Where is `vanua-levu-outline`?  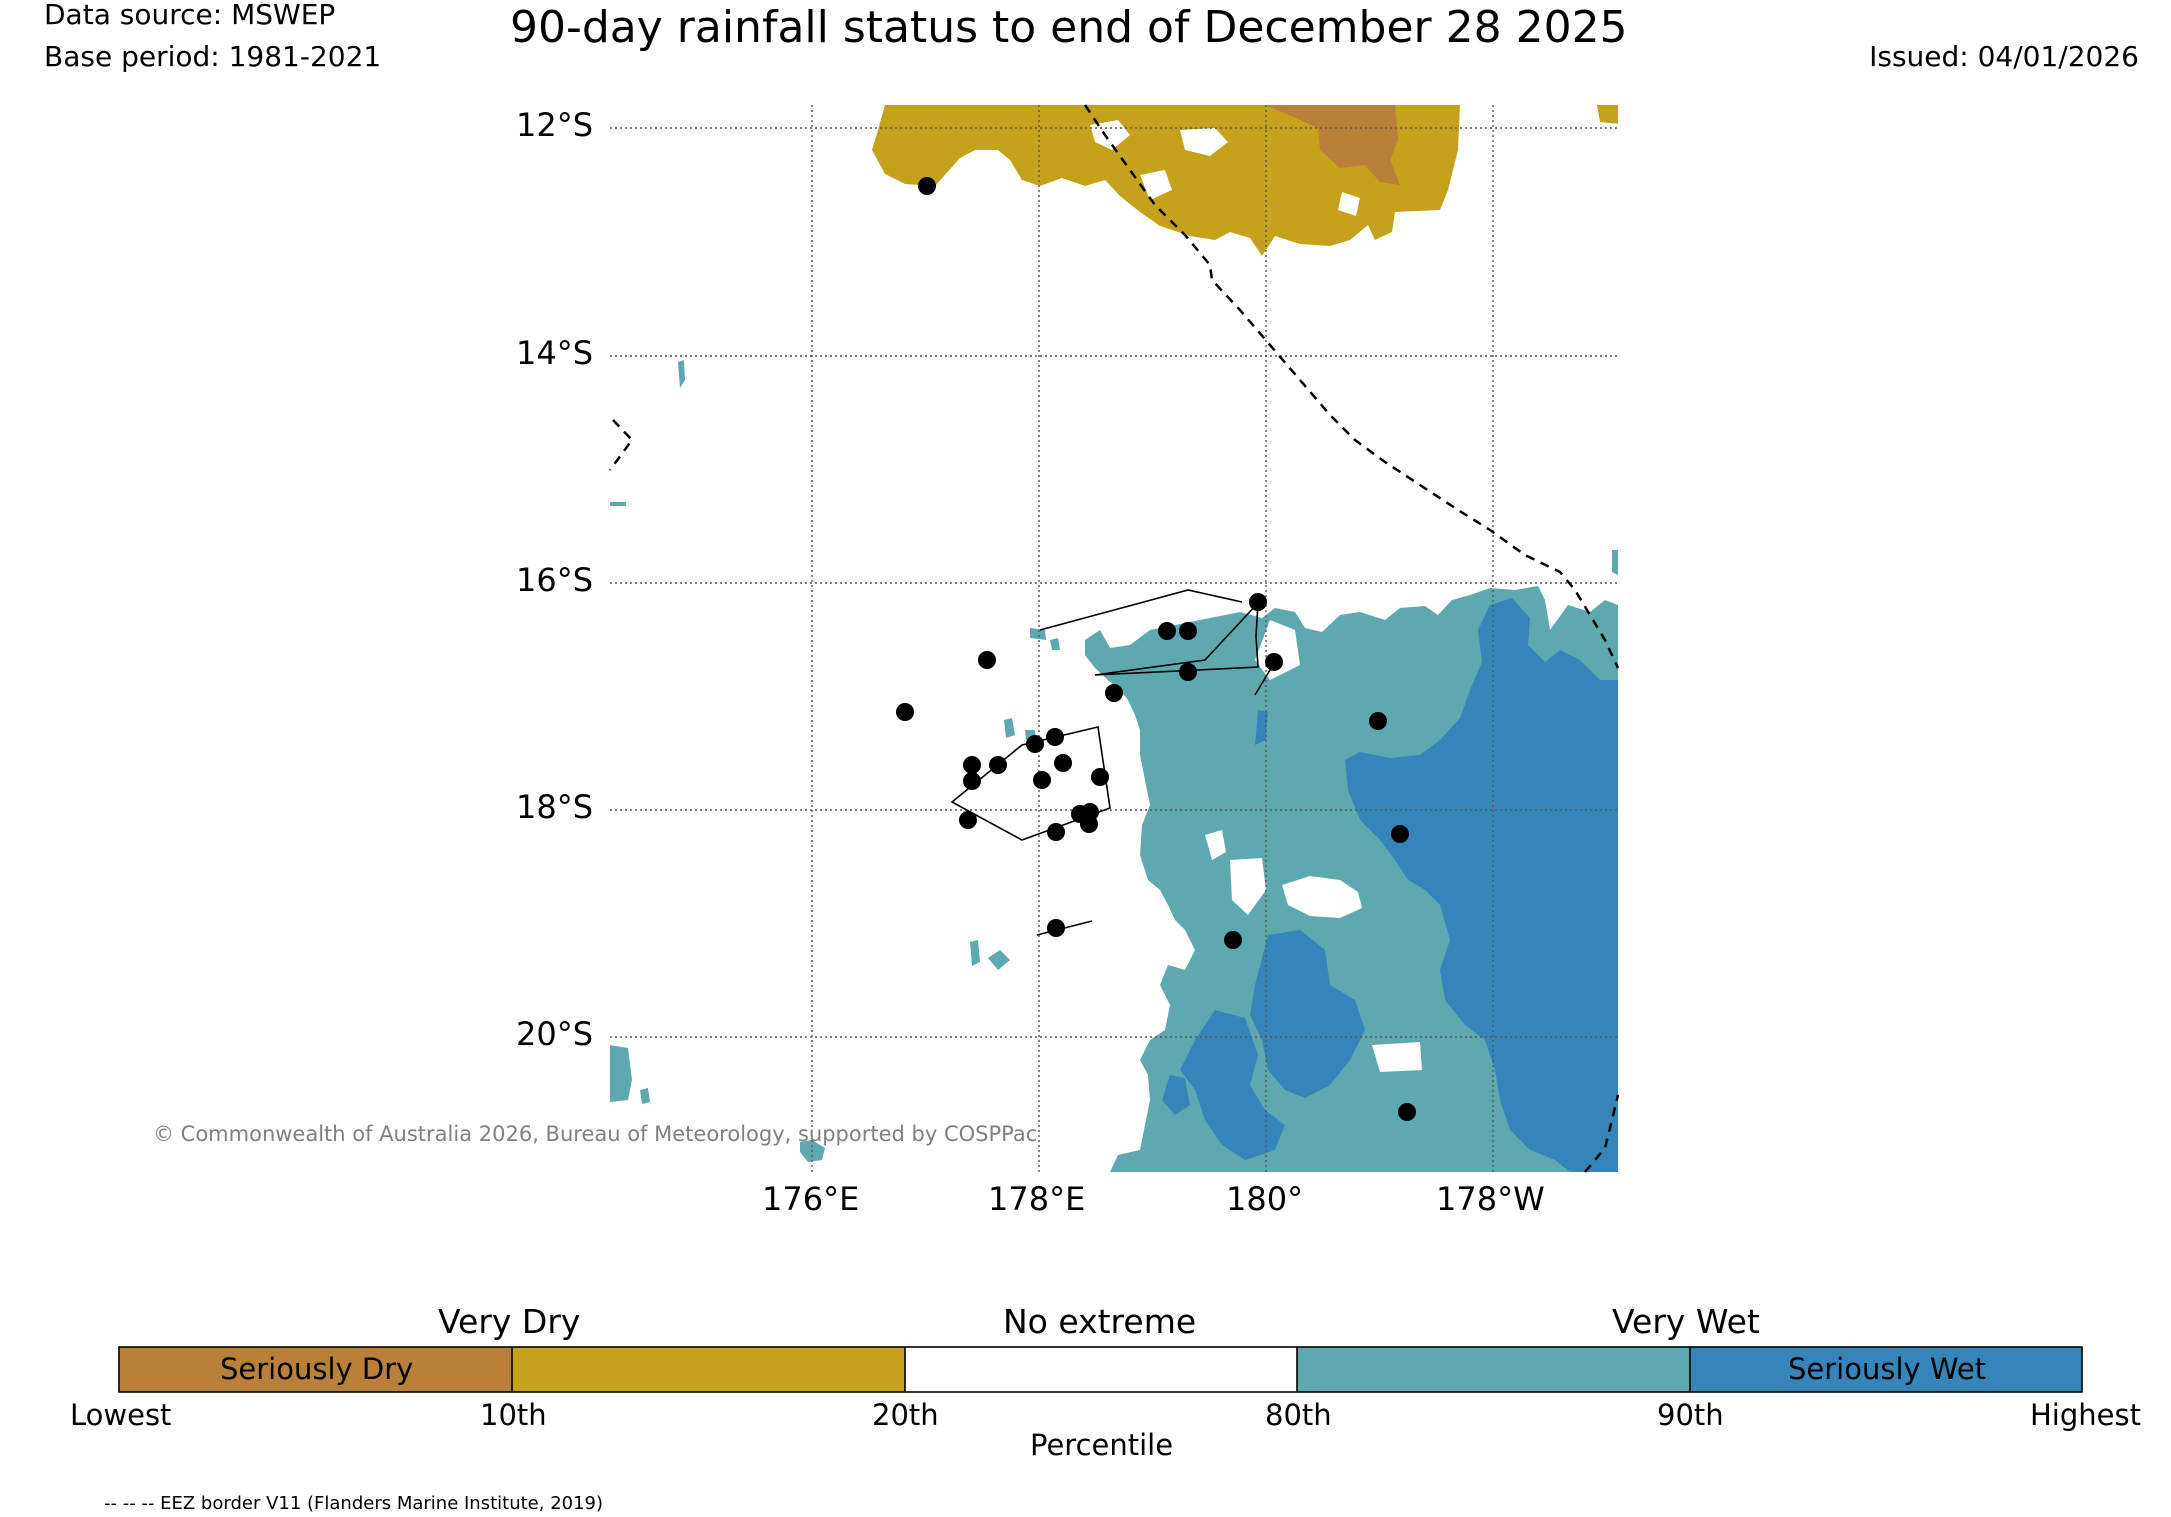
vanua-levu-outline is located at coordinates (1176, 638).